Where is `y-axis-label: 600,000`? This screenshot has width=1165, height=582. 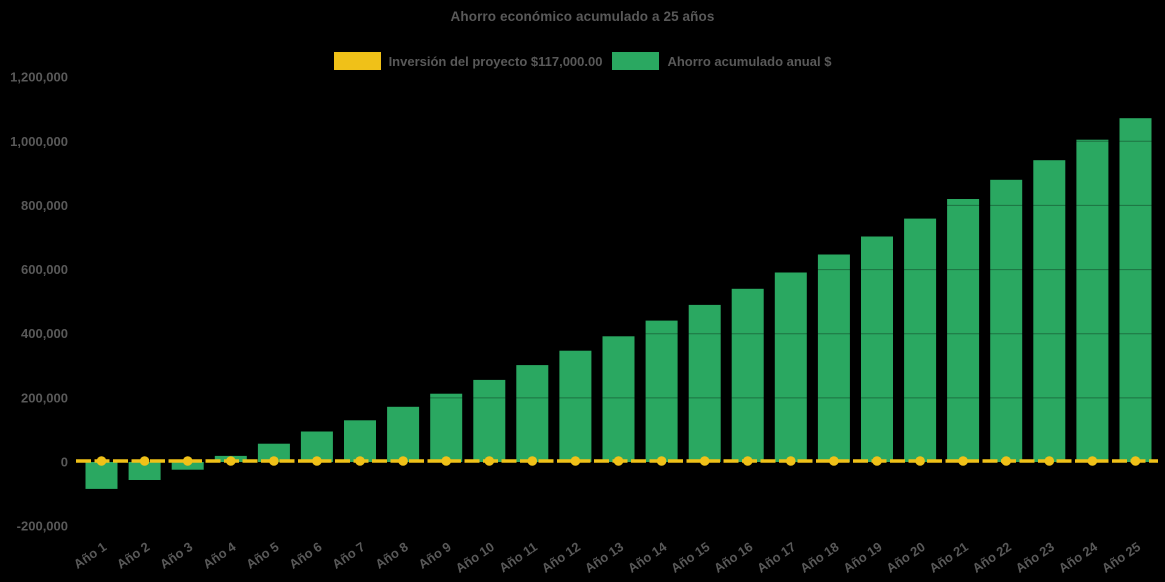
y-axis-label: 600,000 is located at coordinates (44, 269).